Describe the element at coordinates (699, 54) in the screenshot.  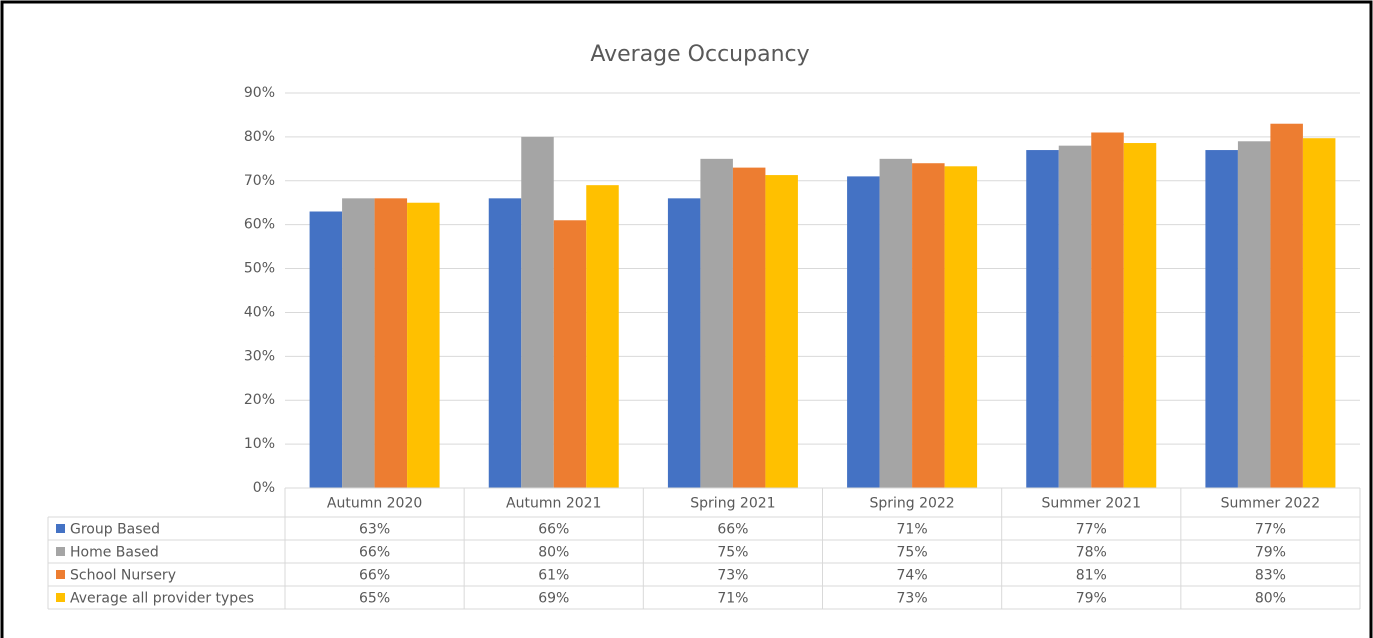
I see `chart-title: Average Occupancy` at that location.